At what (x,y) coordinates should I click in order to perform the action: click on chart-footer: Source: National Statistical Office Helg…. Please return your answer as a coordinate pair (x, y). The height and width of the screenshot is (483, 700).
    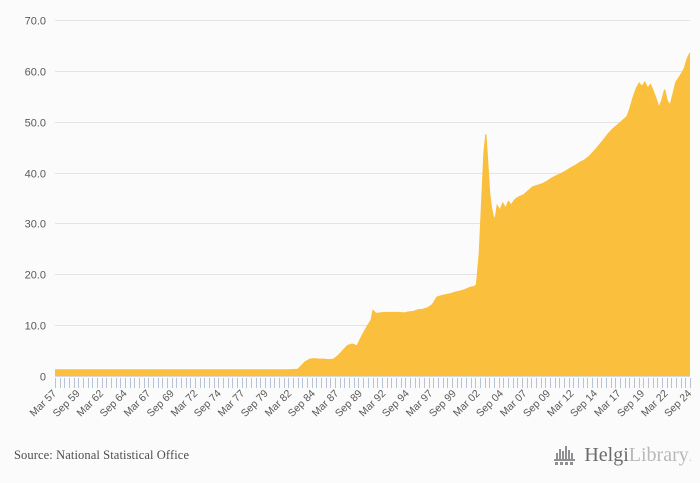
    Looking at the image, I should click on (350, 457).